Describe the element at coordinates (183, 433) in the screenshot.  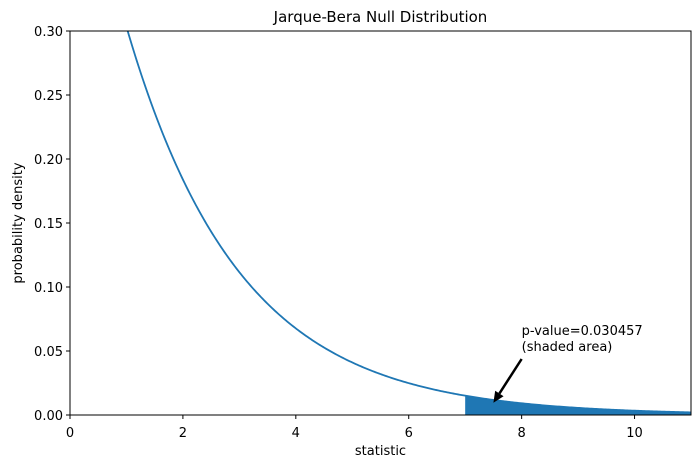
I see `x-tick-label: 2` at that location.